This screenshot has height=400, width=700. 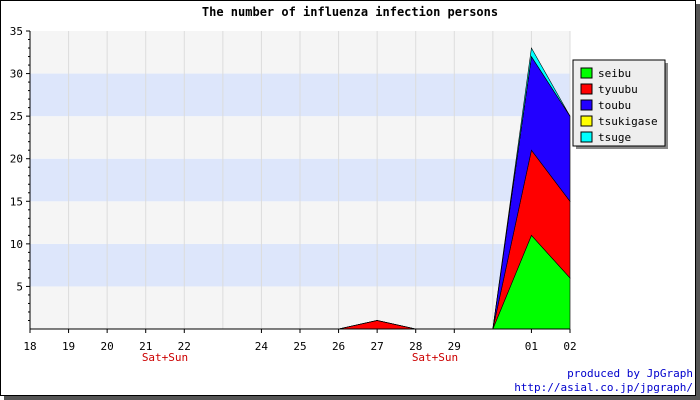 I want to click on legend-swatch-toubu, so click(x=586, y=105).